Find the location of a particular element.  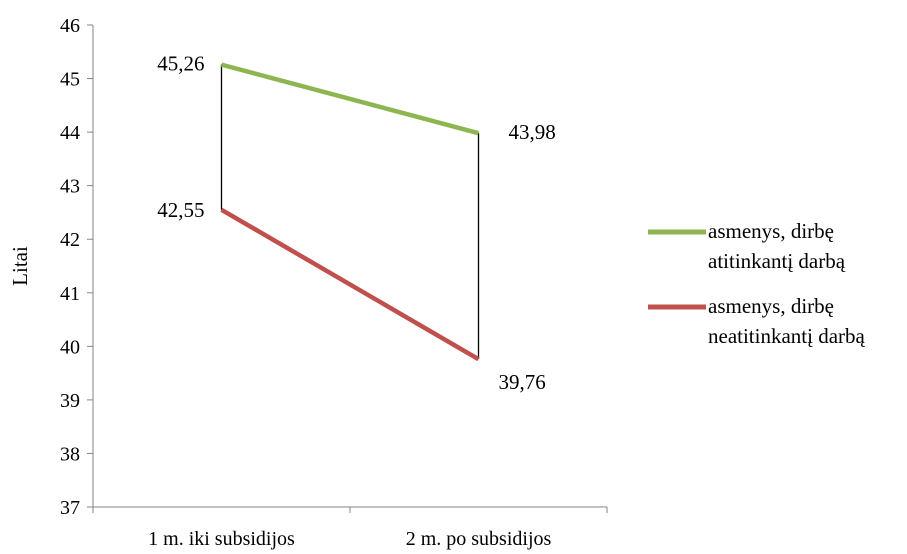

y-axis-label: Litai is located at coordinates (20, 266).